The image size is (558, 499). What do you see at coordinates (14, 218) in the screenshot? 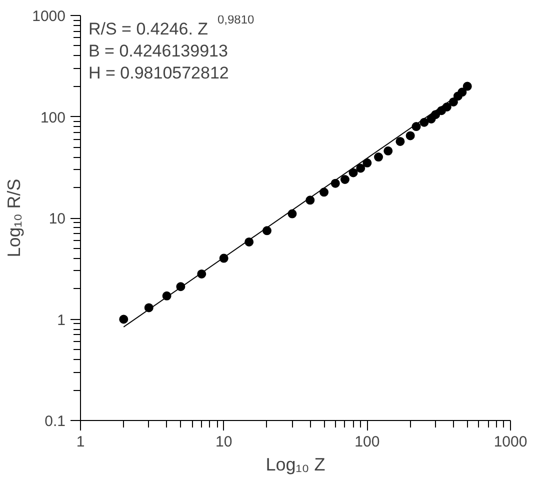
I see `y-axis-title: Log₁₀ R/S` at bounding box center [14, 218].